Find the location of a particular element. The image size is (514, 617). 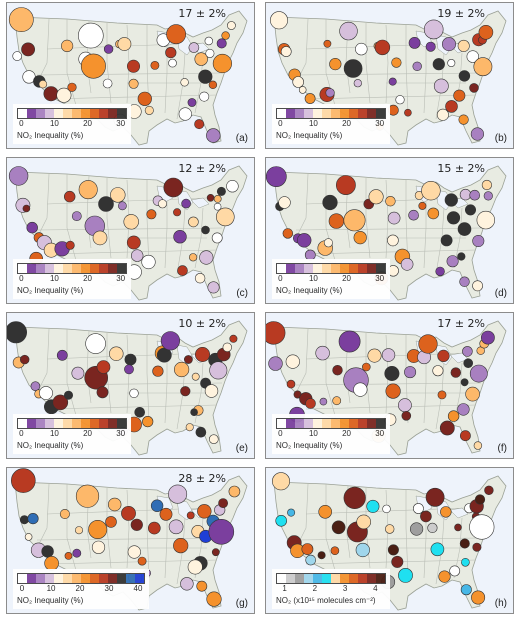

inequality-value: 10 ± 2% is located at coordinates (202, 323).